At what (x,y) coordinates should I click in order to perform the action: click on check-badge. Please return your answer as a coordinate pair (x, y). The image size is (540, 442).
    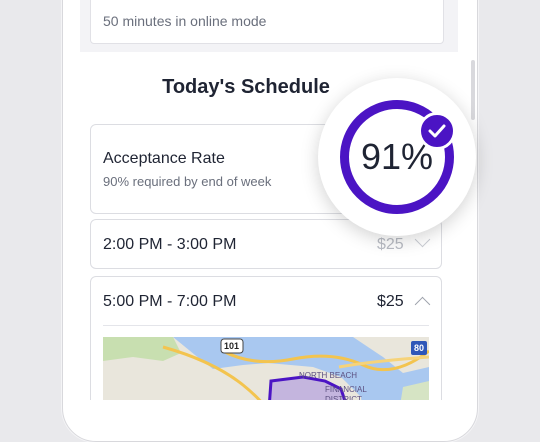
    Looking at the image, I should click on (437, 131).